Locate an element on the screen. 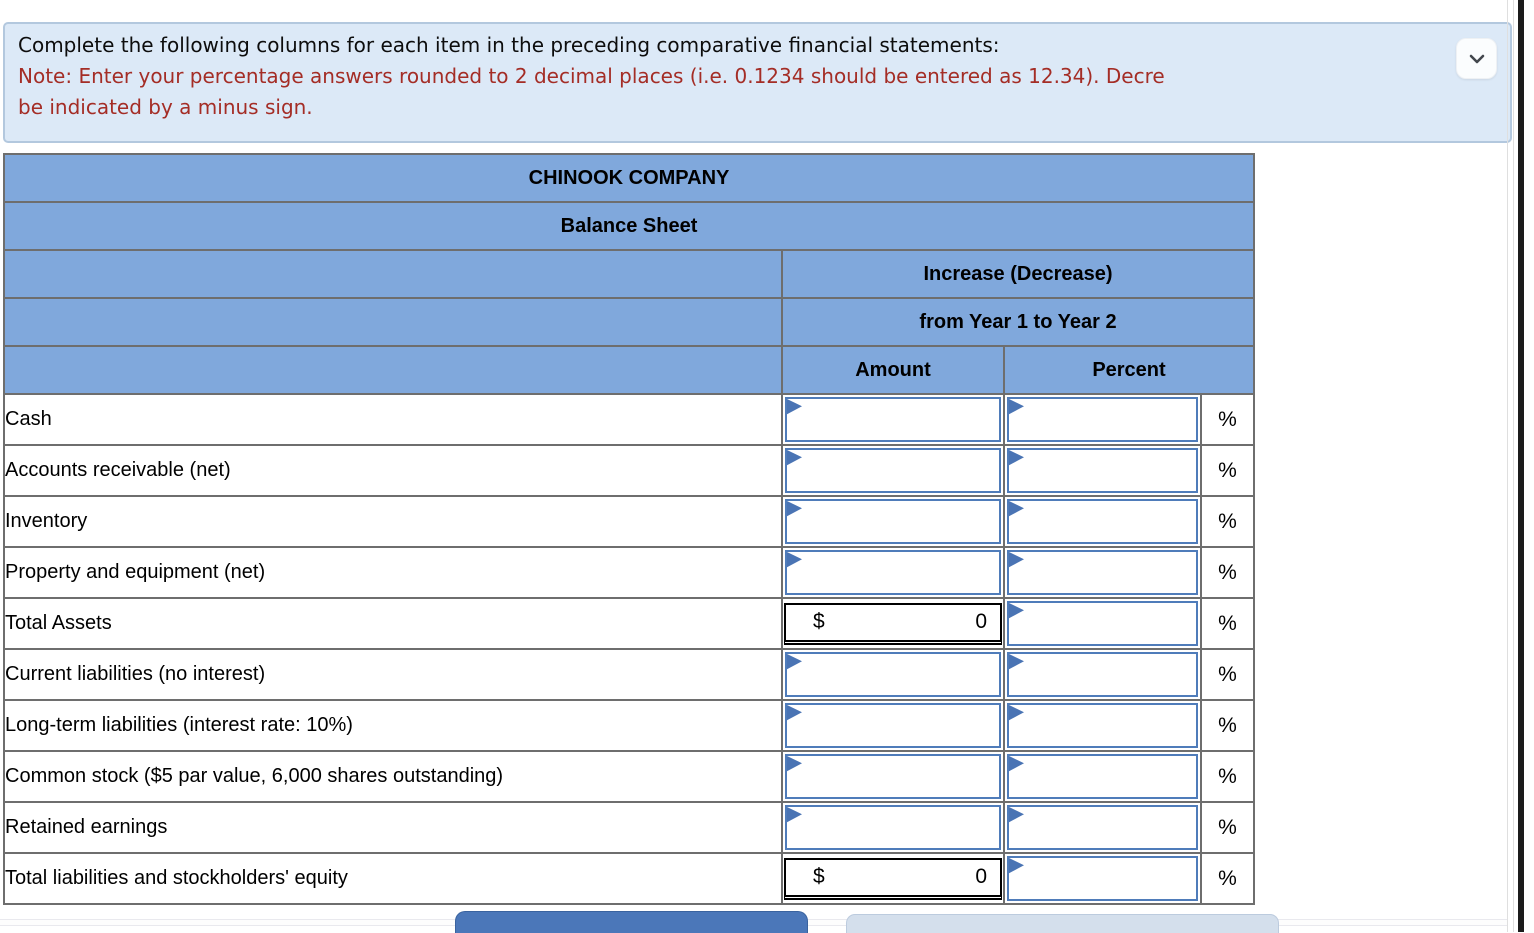 This screenshot has width=1534, height=933. table-row: Current liabilities (no interest)% is located at coordinates (629, 674).